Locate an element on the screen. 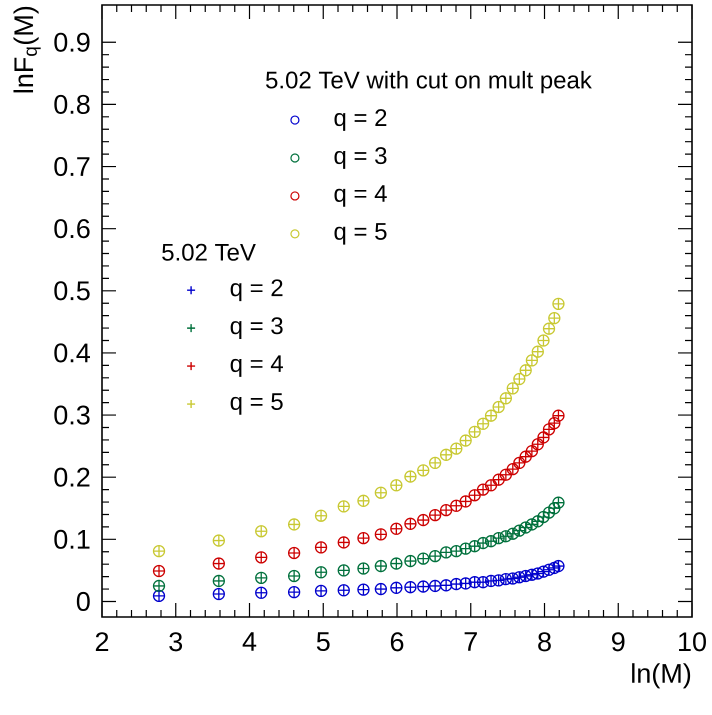  x-tick-label: 7 is located at coordinates (470, 641).